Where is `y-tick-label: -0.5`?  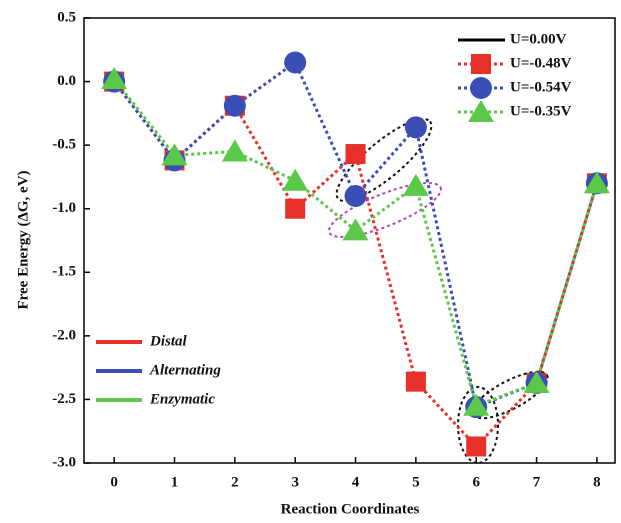
y-tick-label: -0.5 is located at coordinates (64, 145).